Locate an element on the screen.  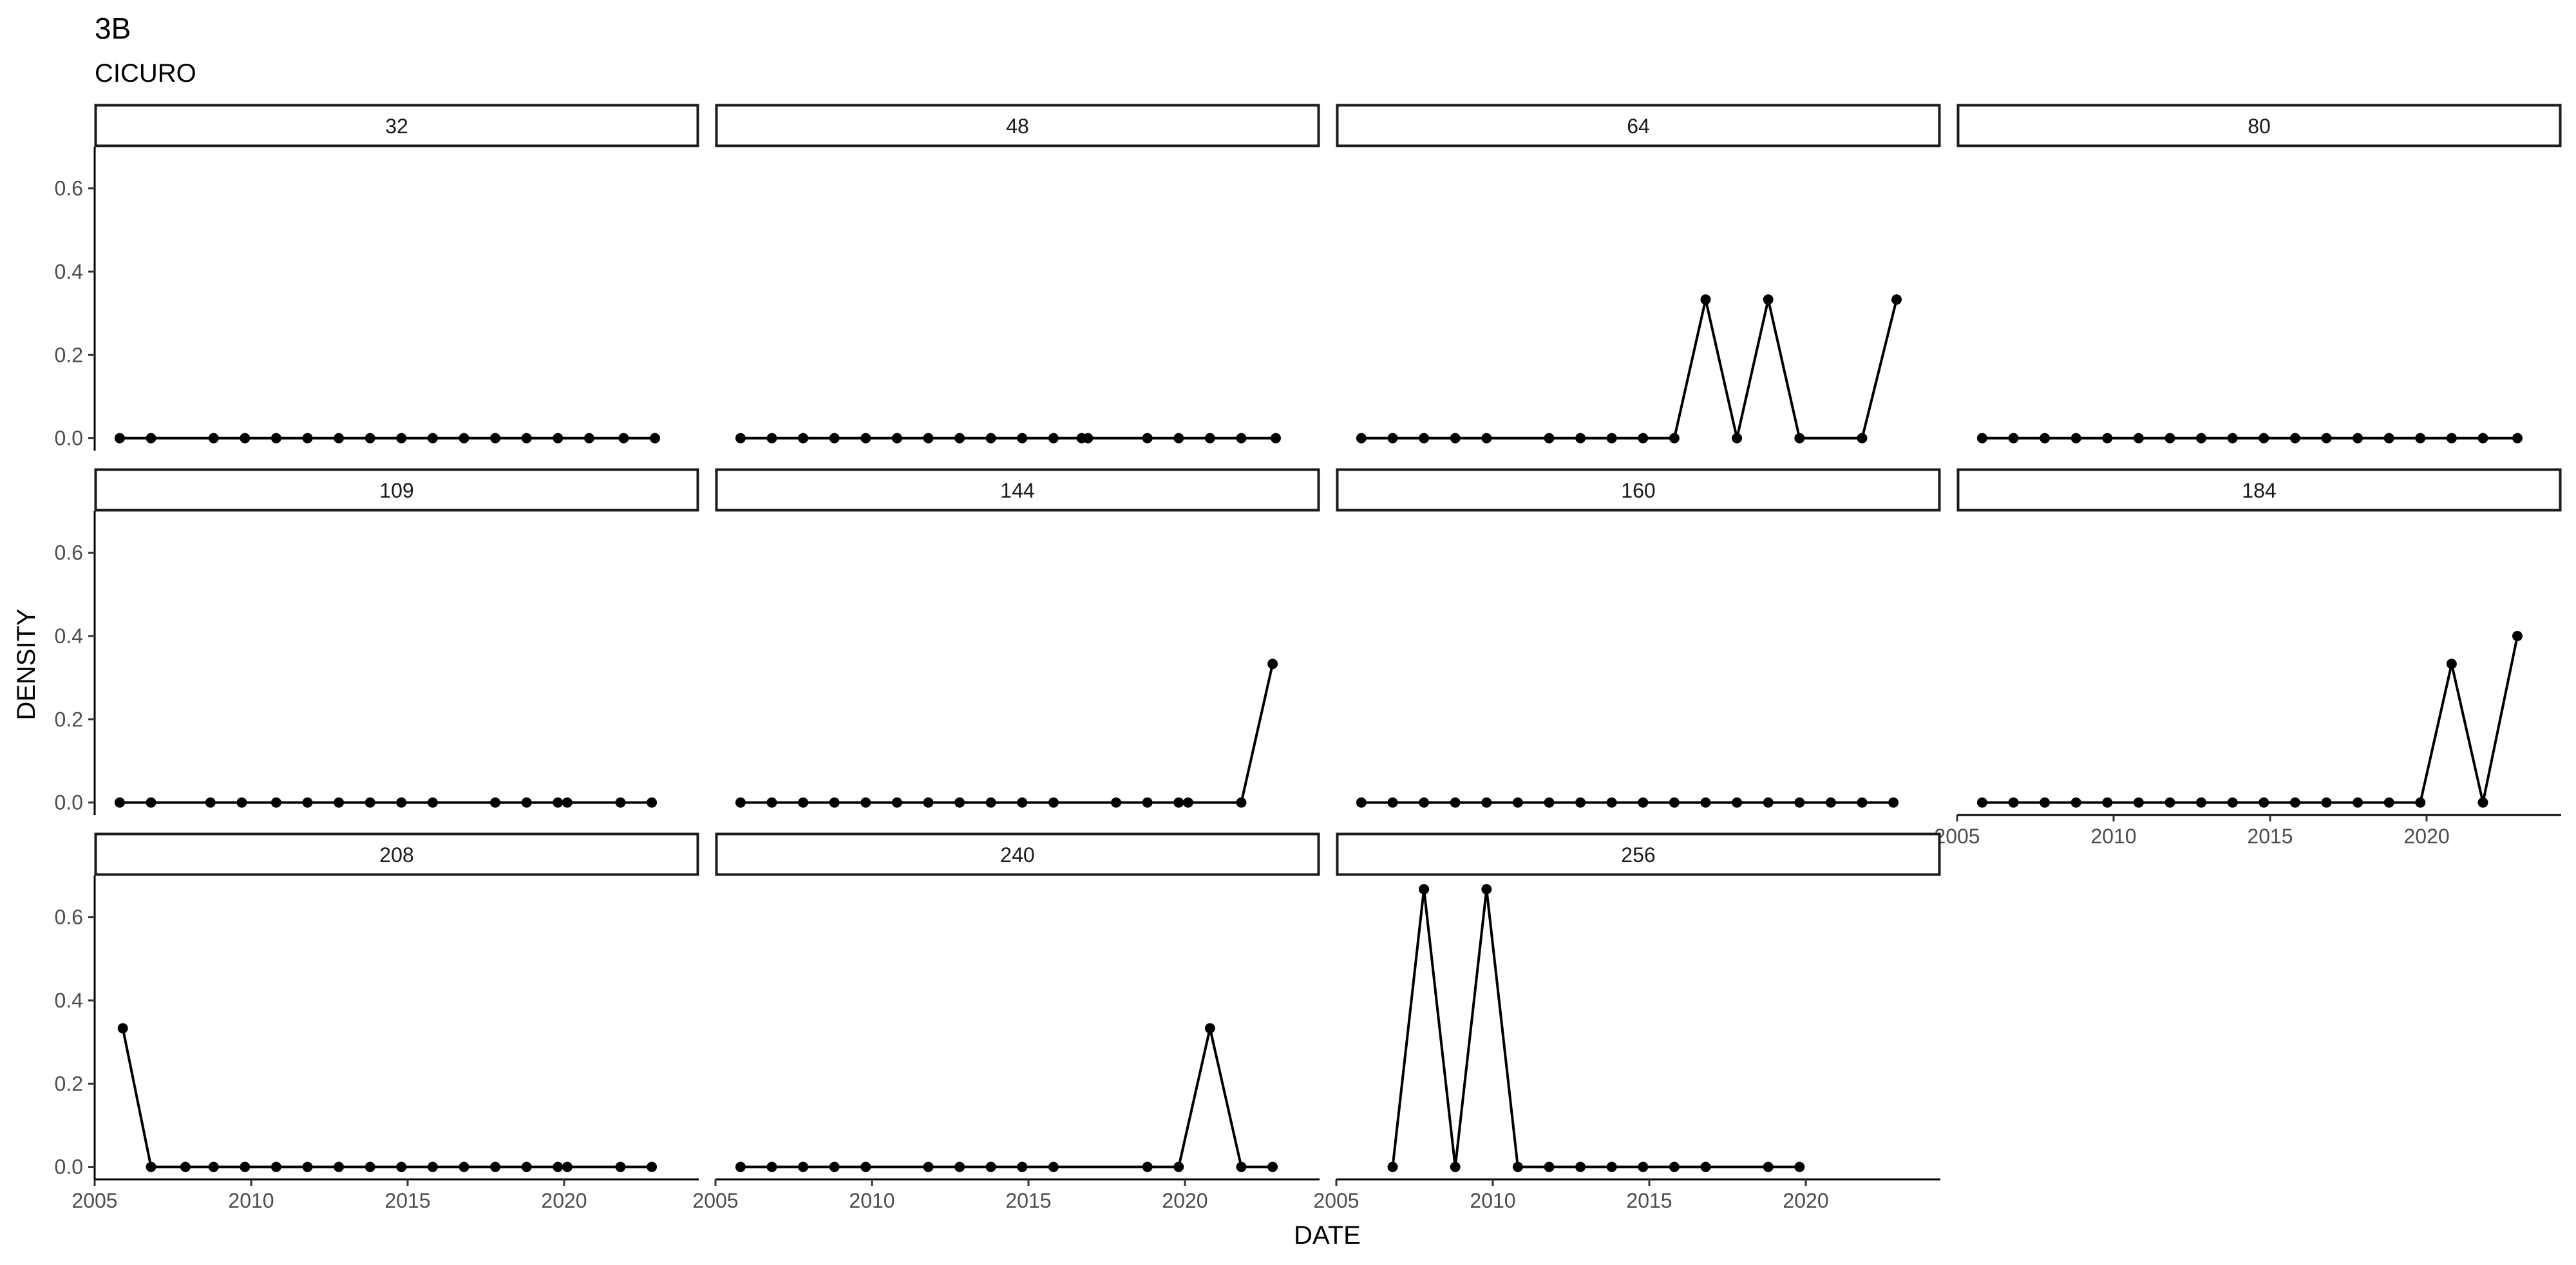
x-tick-label: 2020 is located at coordinates (1185, 1200).